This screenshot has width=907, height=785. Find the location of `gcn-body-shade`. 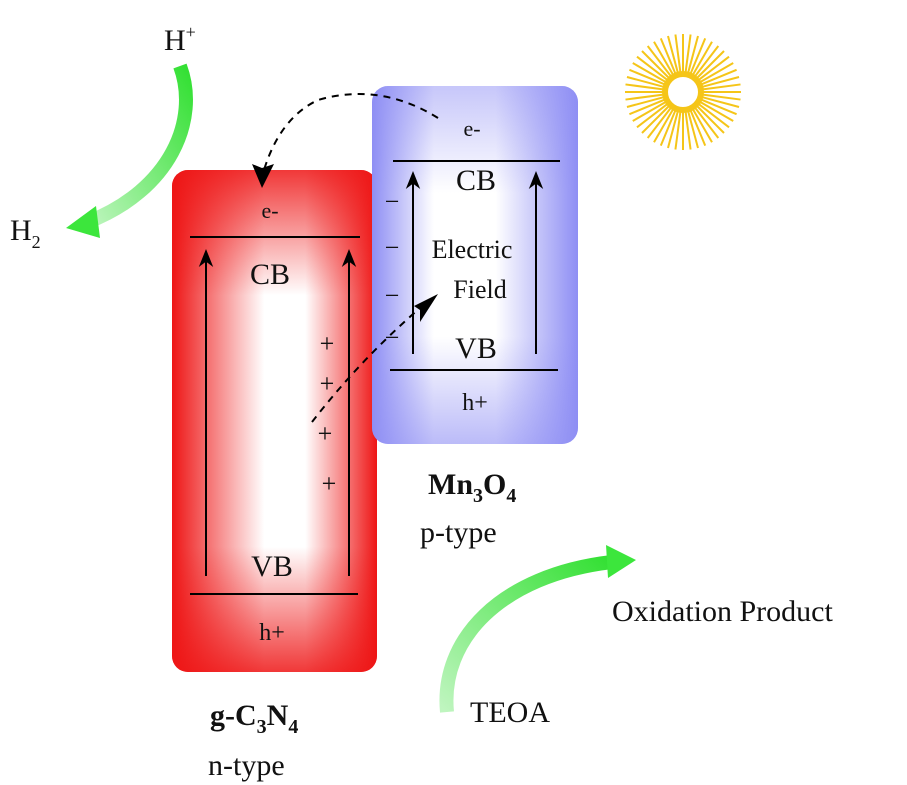

gcn-body-shade is located at coordinates (274, 421).